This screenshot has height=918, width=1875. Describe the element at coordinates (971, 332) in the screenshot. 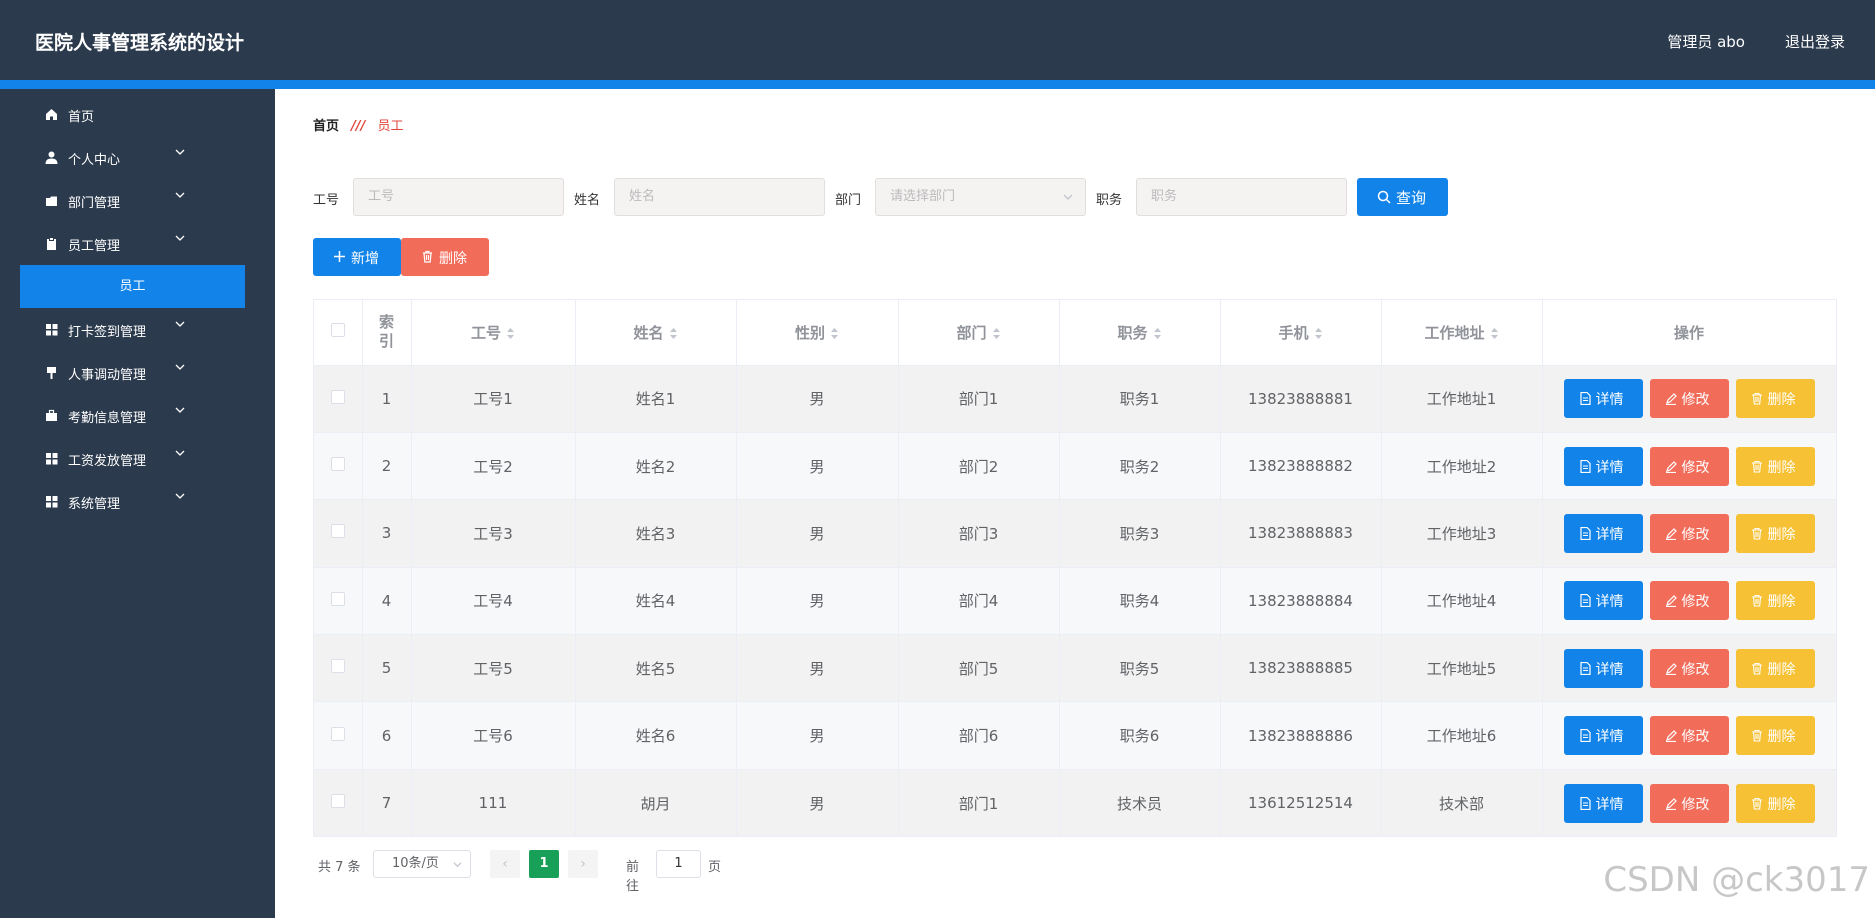

I see `header-dept-label: 部门` at that location.